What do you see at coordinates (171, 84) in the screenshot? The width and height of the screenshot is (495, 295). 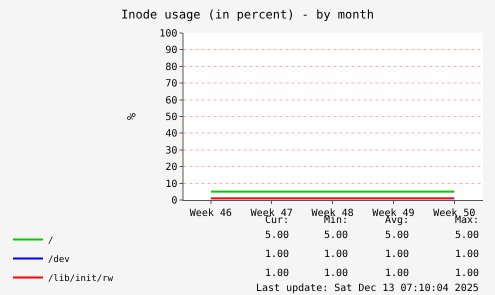 I see `y-tick-label: 70` at bounding box center [171, 84].